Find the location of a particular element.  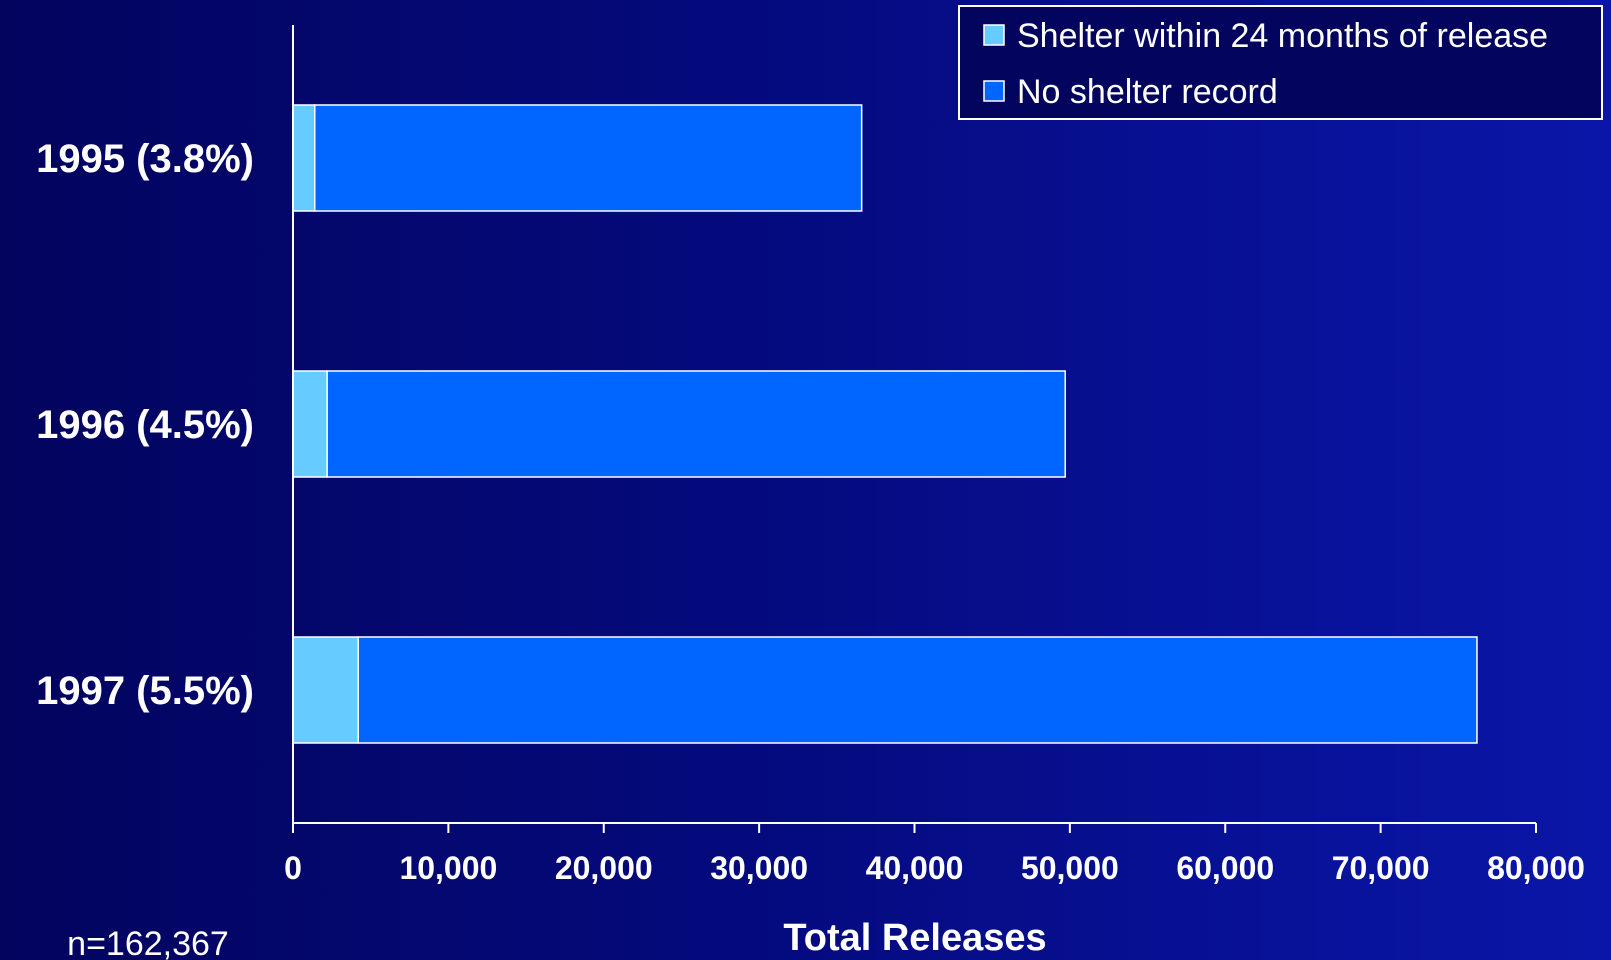

category-label-0: 1995 (3.8%) is located at coordinates (145, 159).